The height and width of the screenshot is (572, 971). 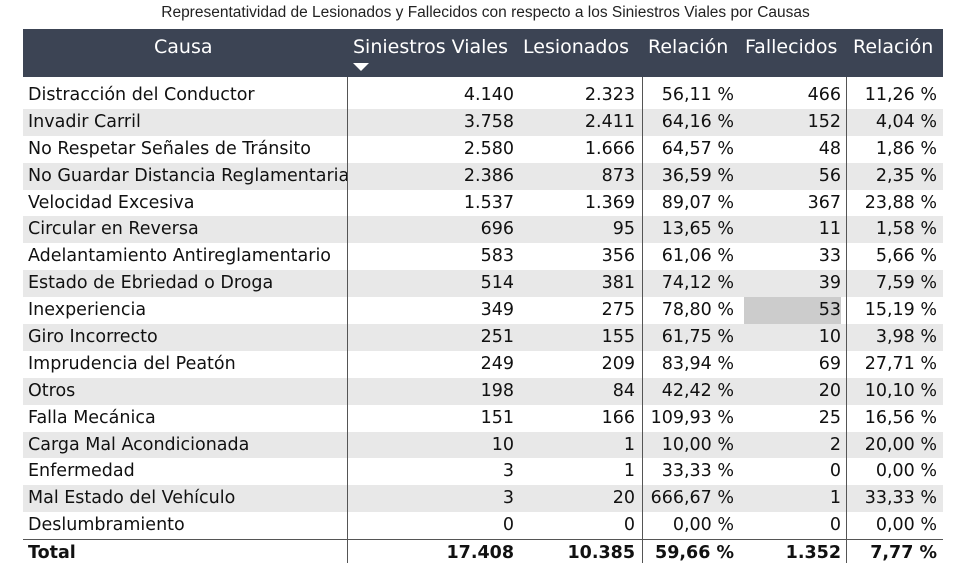 I want to click on cell-relacion-lesionados: 78,80 %, so click(x=697, y=310).